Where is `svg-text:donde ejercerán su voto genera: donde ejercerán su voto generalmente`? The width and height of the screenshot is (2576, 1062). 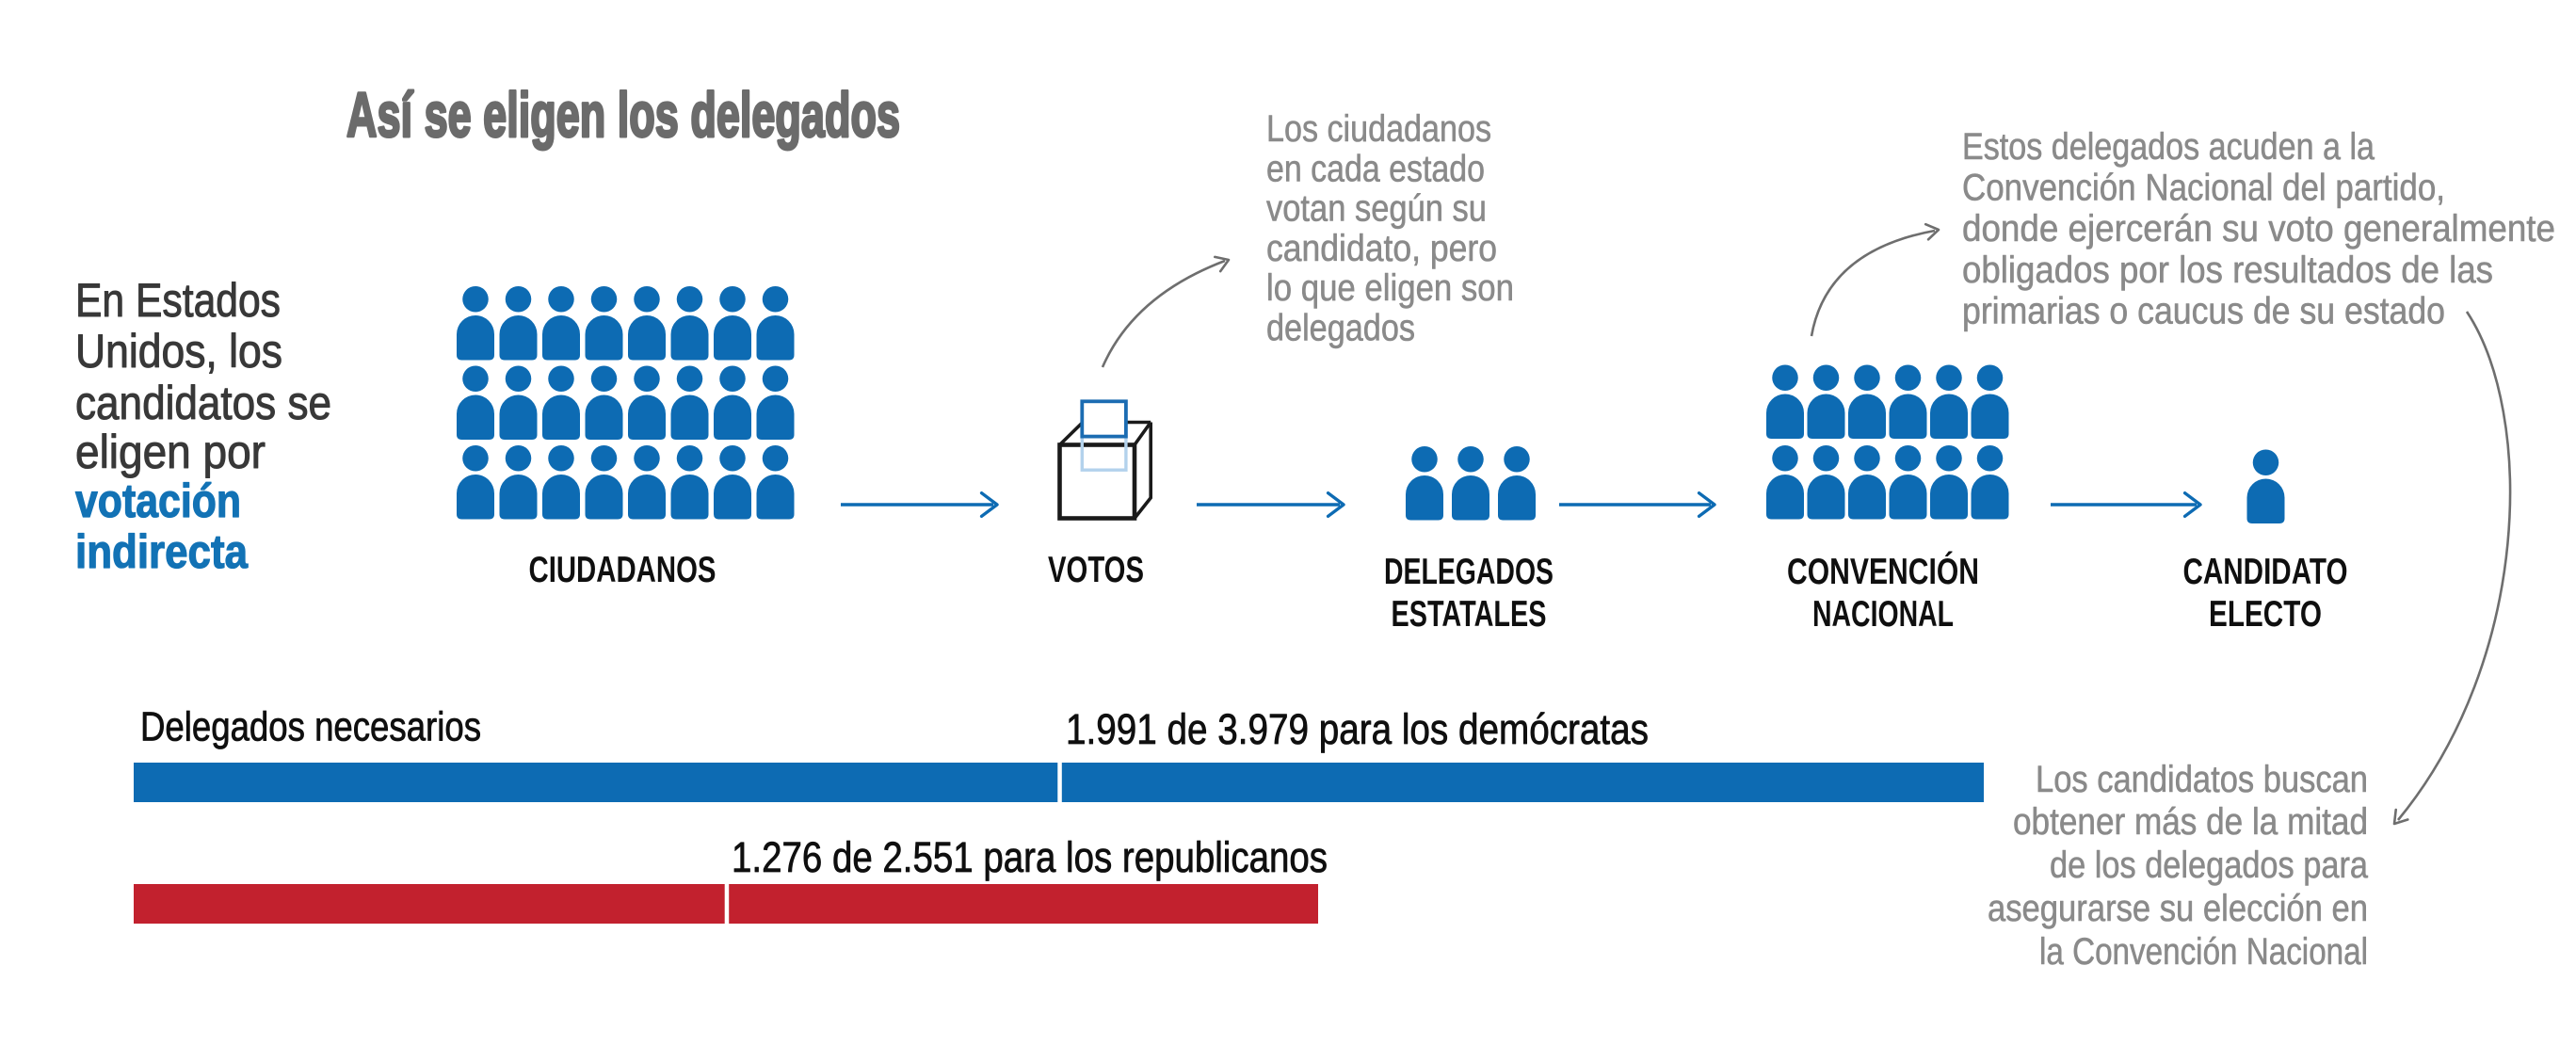
svg-text:donde ejercerán su voto genera: donde ejercerán su voto generalmente is located at coordinates (2258, 229).